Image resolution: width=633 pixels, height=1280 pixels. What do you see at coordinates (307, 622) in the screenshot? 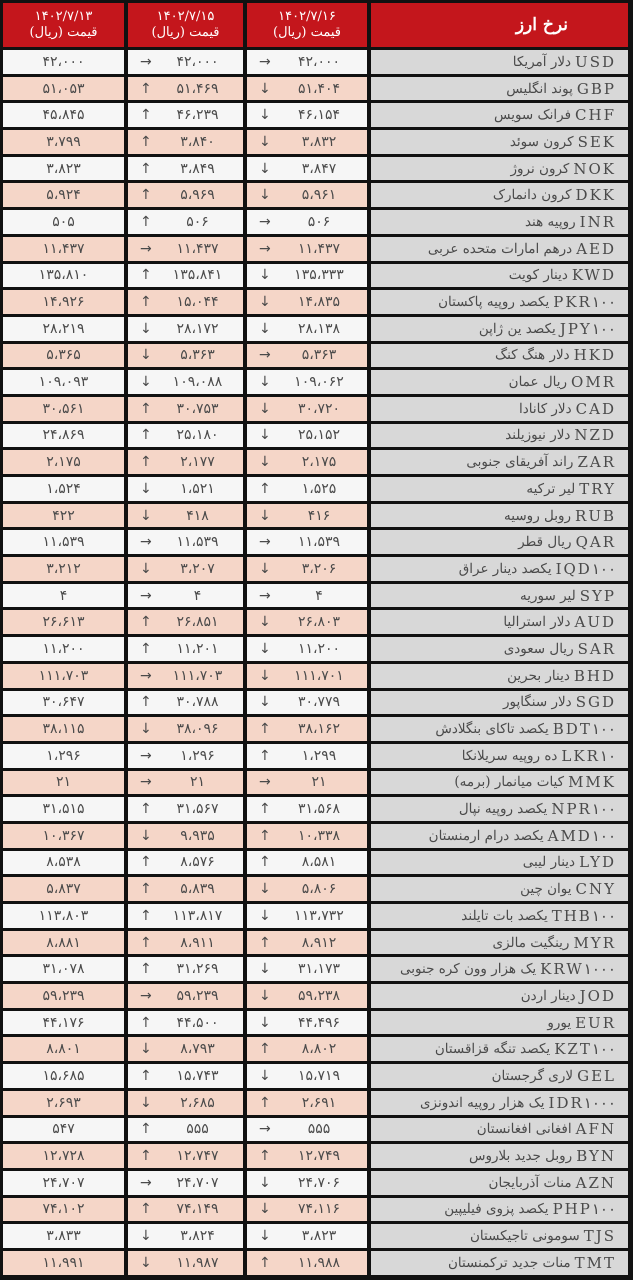
I see `price-1402-7-16: ↓ ۲۶،۸۰۳` at bounding box center [307, 622].